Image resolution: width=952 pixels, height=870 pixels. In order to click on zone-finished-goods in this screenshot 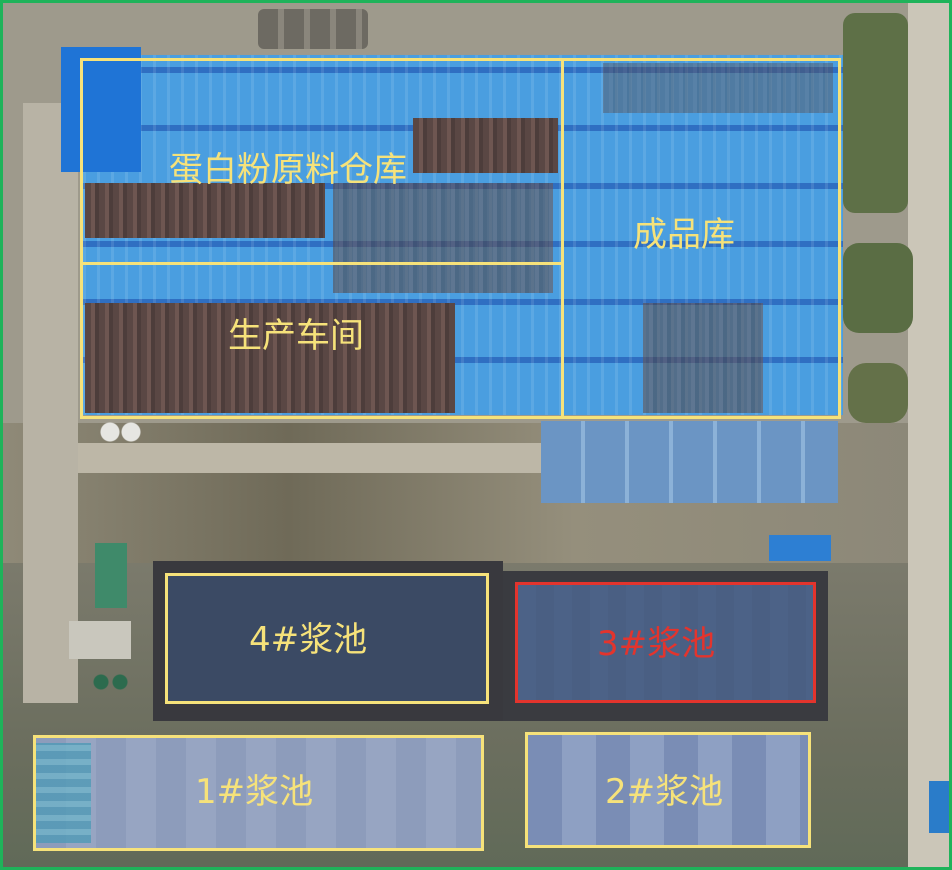, I will do `click(701, 238)`.